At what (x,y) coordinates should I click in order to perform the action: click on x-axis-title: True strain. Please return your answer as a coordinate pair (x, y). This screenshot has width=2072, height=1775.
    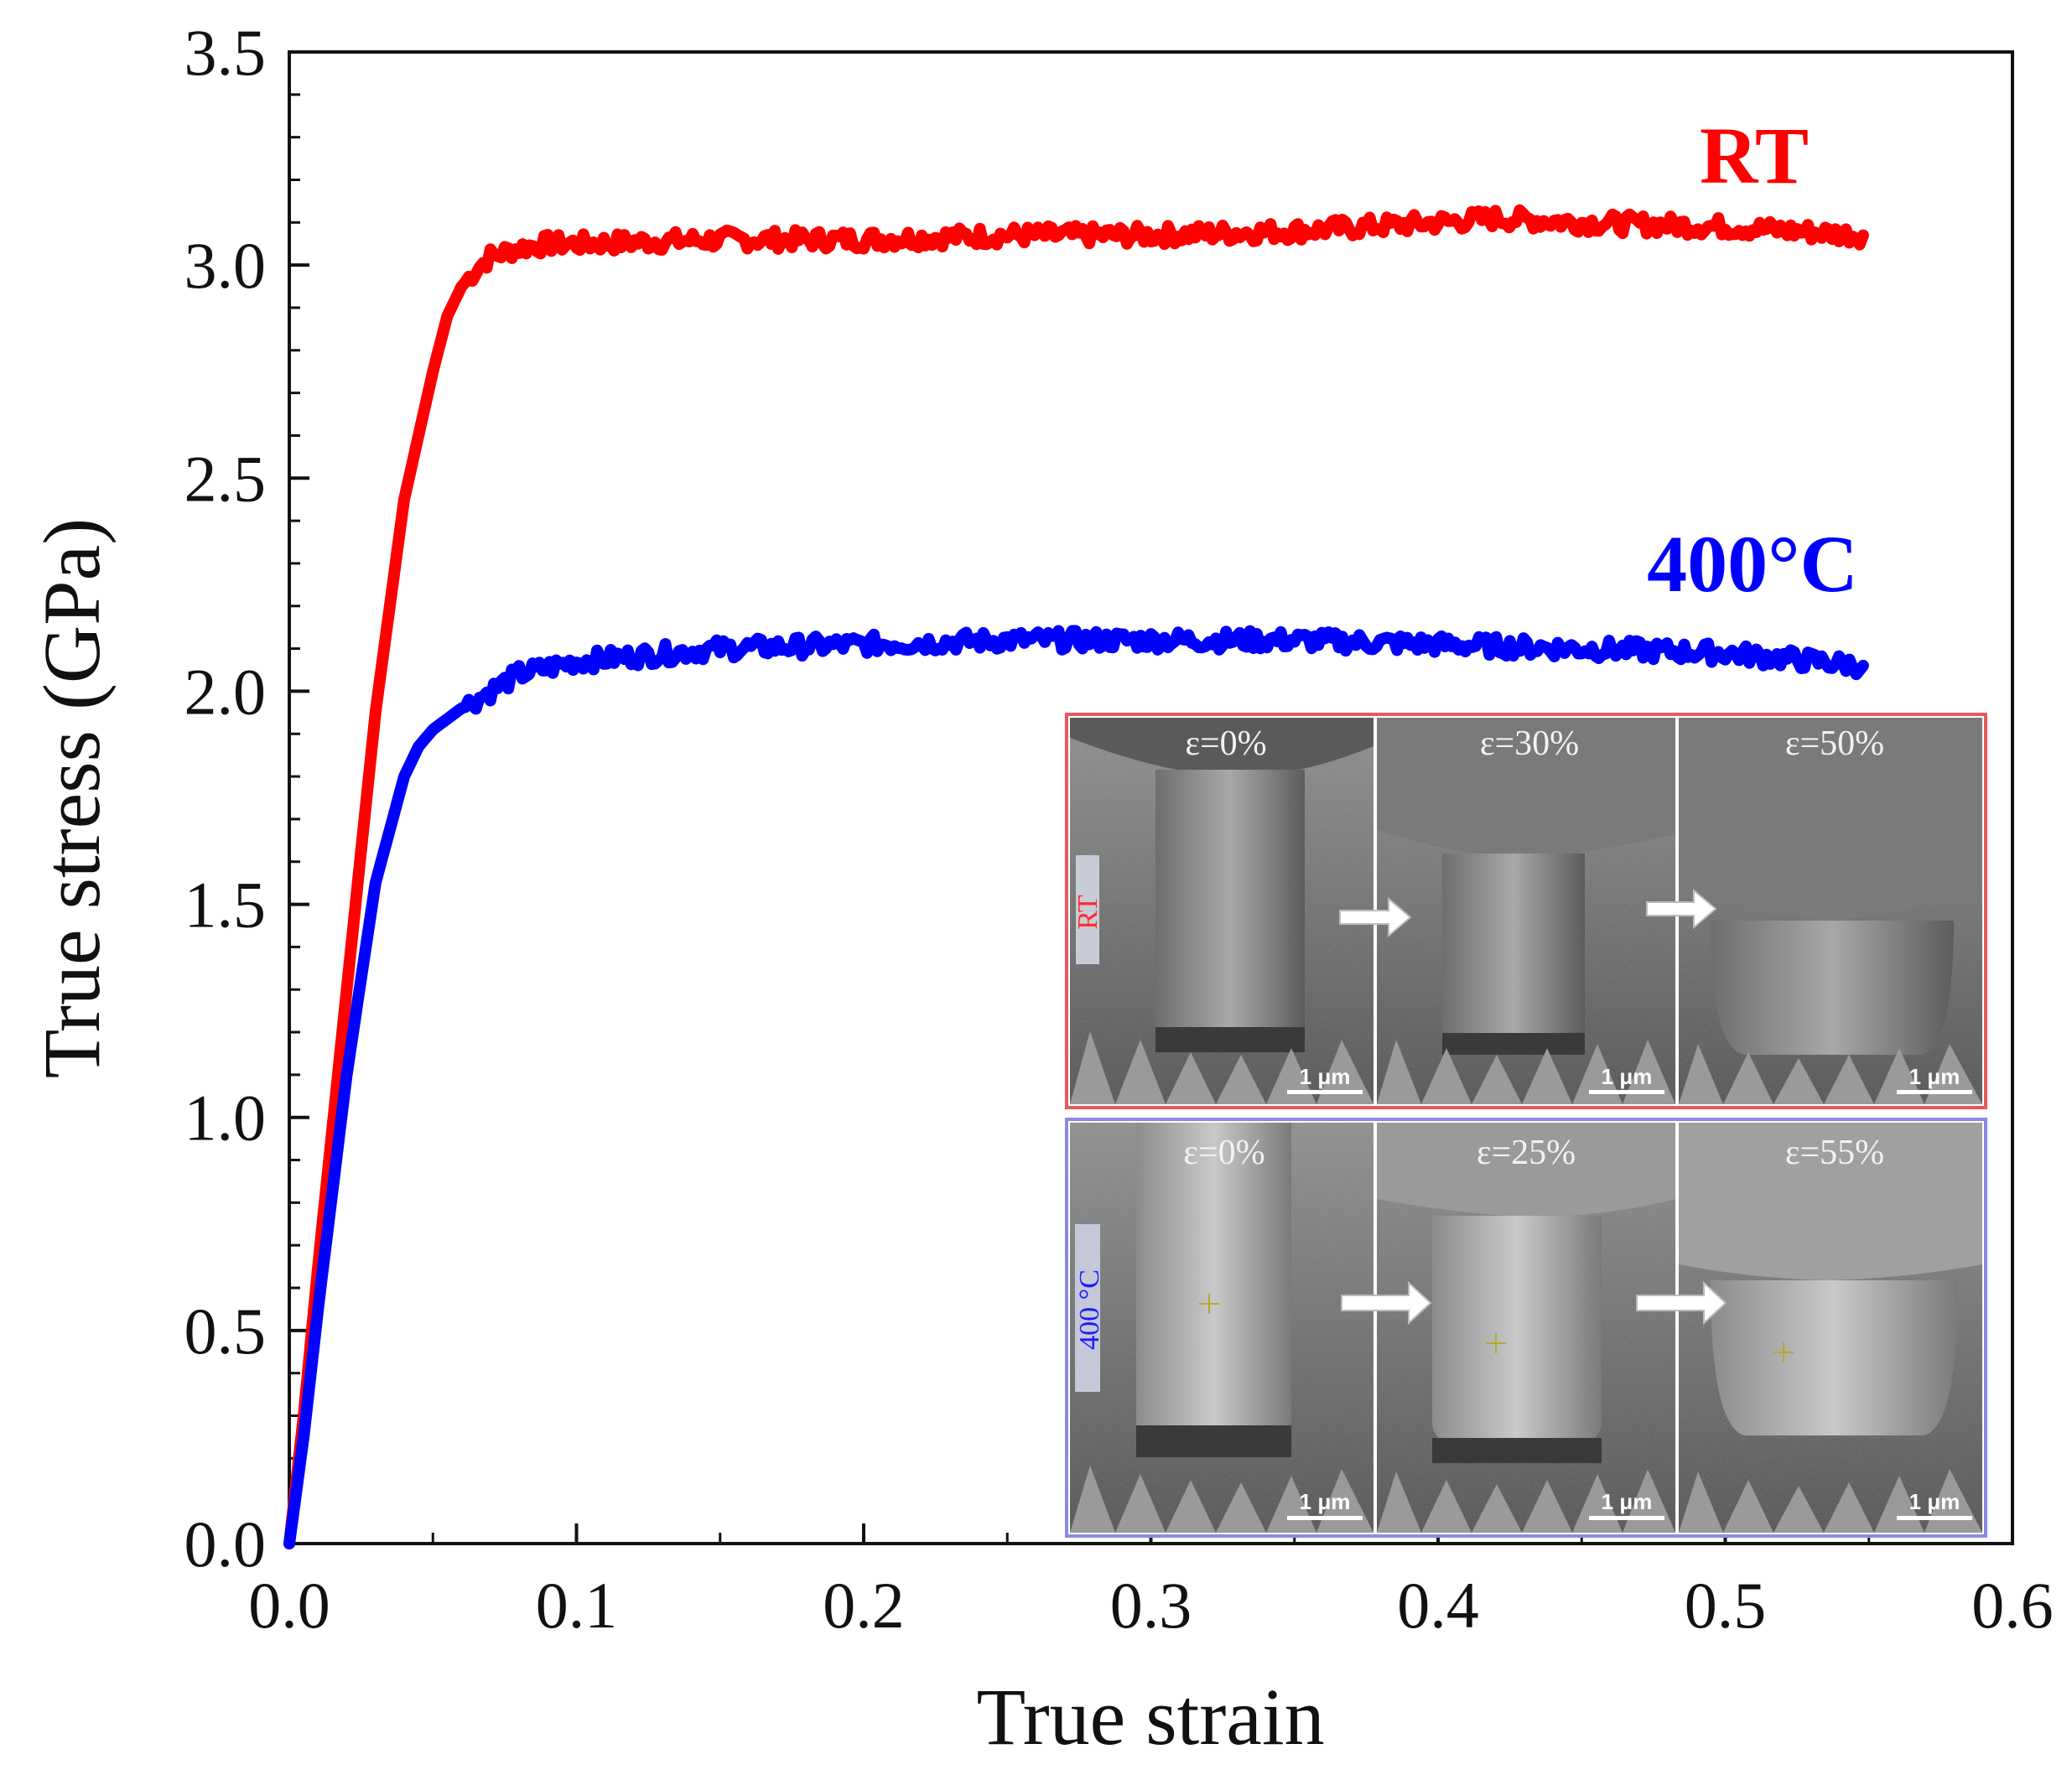
    Looking at the image, I should click on (1150, 1717).